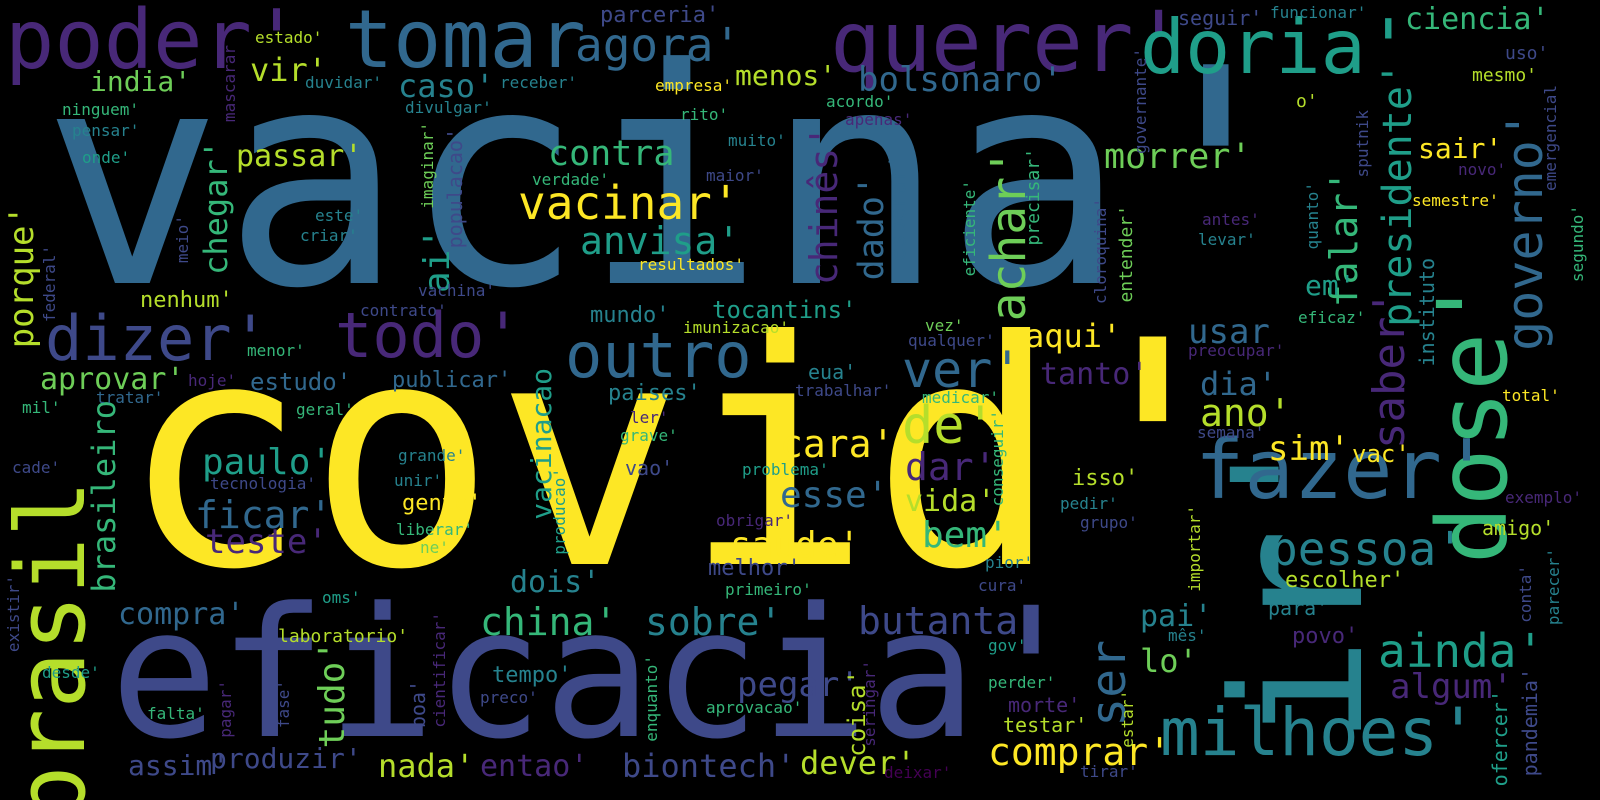 This screenshot has height=800, width=1600. Describe the element at coordinates (949, 426) in the screenshot. I see `word-de: de'` at that location.